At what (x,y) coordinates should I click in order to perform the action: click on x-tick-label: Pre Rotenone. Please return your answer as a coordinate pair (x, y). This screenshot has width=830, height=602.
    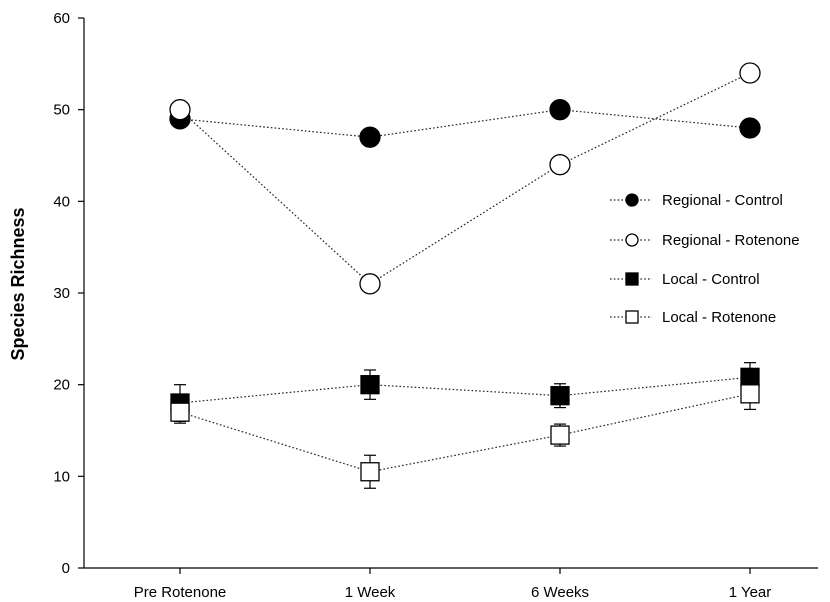
    Looking at the image, I should click on (180, 592).